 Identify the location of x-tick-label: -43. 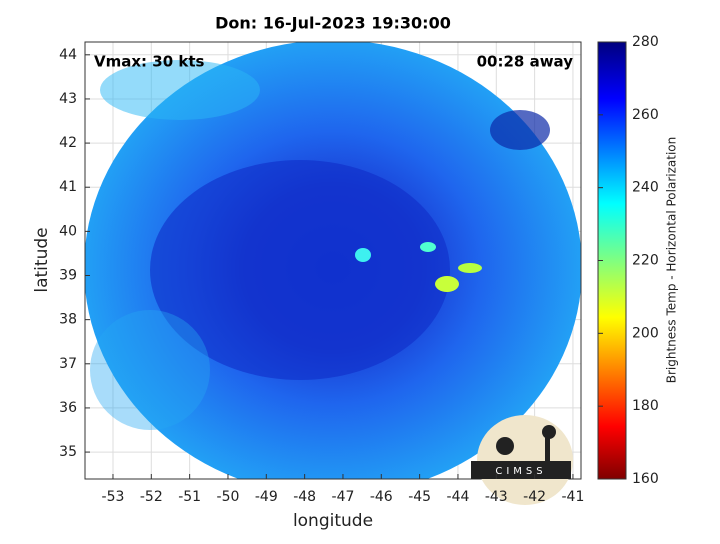
(496, 497).